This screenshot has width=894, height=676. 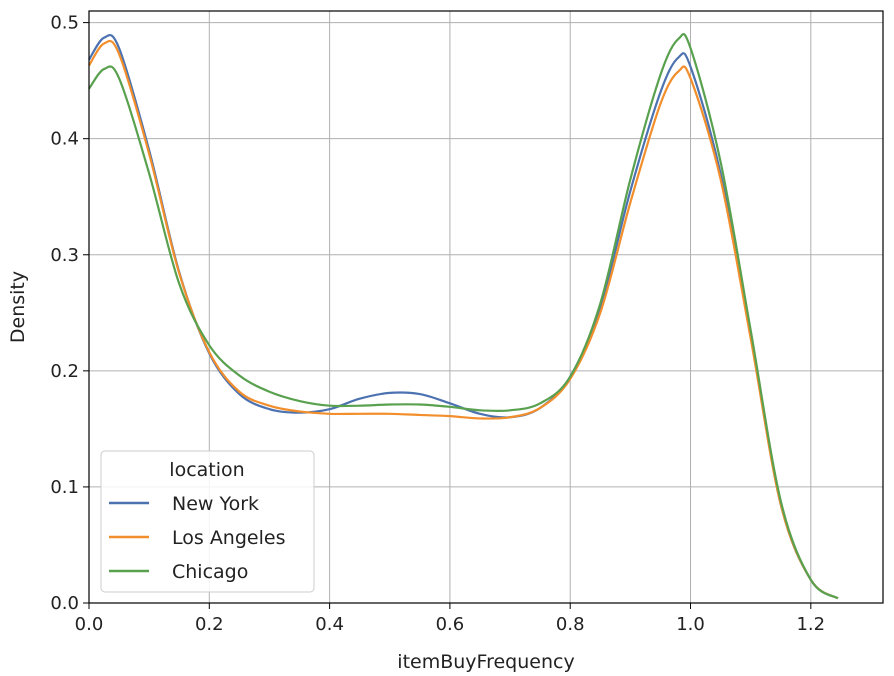 I want to click on legend-label-chicago: Chicago, so click(x=210, y=572).